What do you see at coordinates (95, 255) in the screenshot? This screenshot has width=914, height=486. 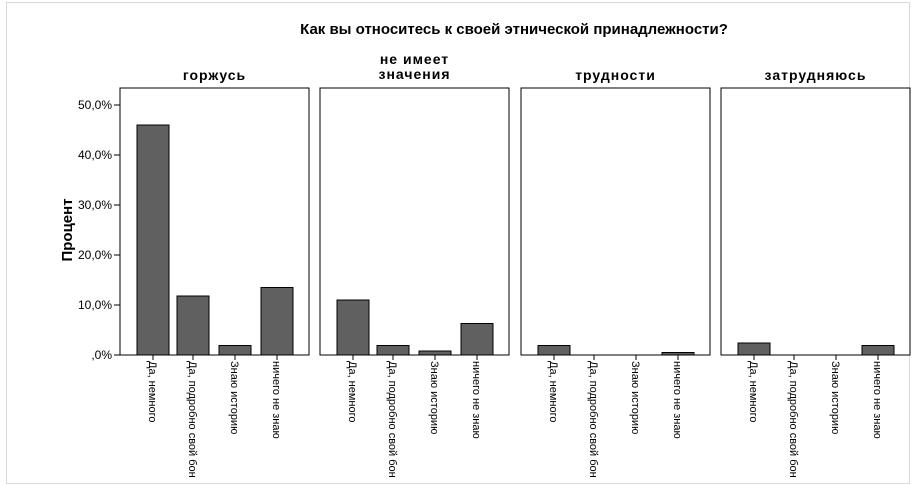 I see `y-tick-label: 20,0%` at bounding box center [95, 255].